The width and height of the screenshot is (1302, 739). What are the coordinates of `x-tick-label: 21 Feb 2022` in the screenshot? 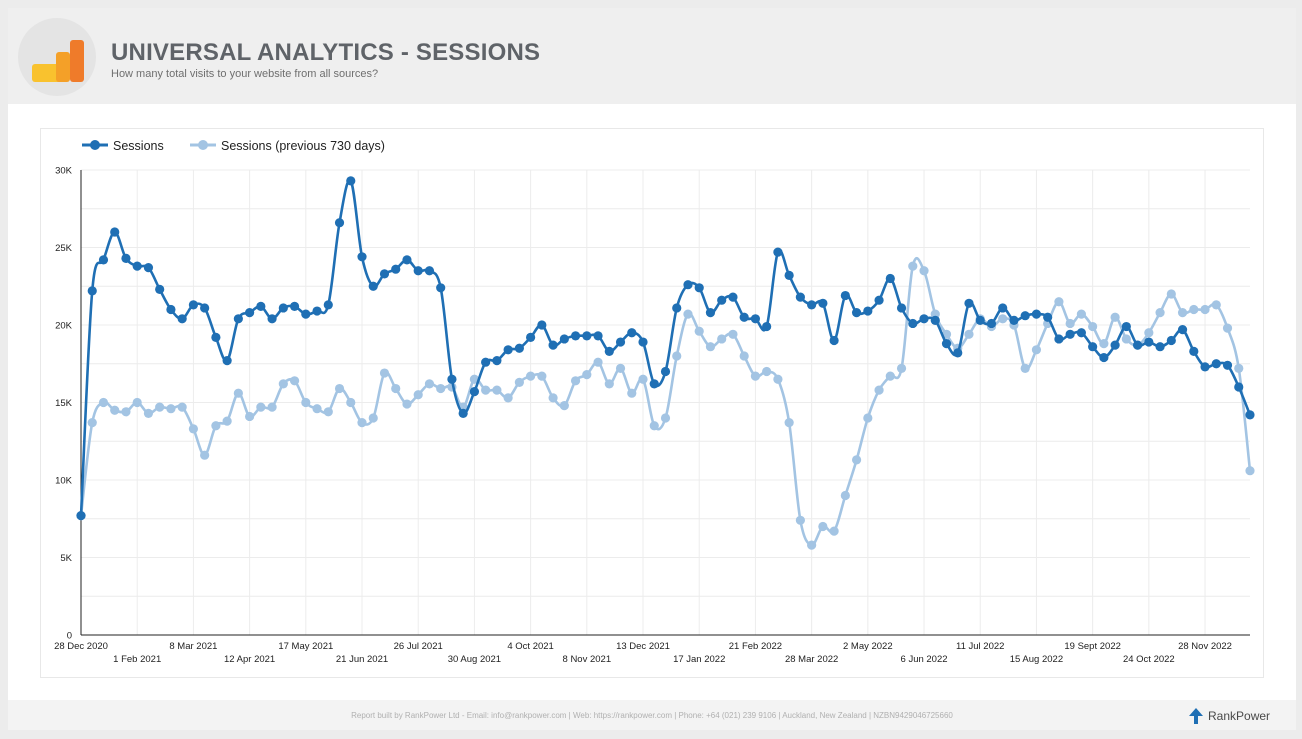 It's located at (755, 646).